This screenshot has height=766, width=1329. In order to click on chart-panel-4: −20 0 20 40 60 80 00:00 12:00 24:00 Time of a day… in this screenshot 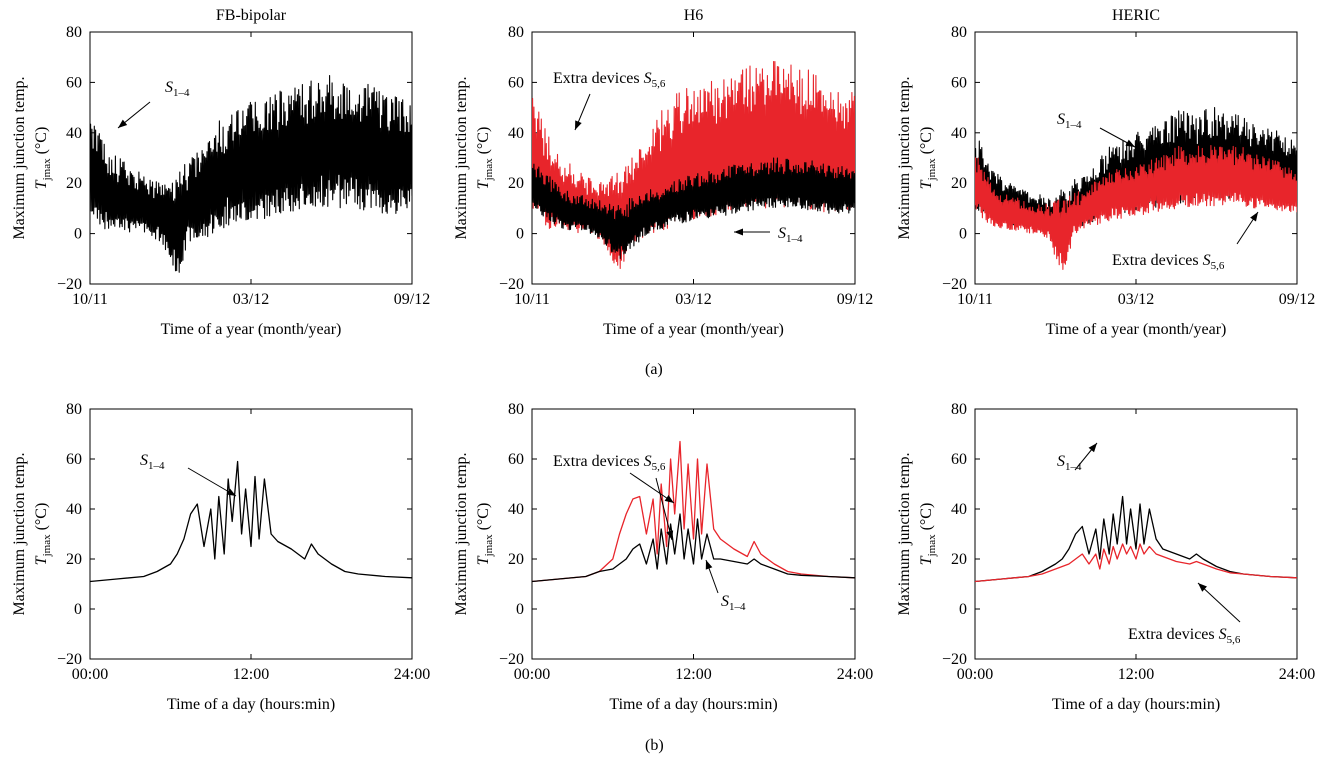, I will do `click(220, 557)`.